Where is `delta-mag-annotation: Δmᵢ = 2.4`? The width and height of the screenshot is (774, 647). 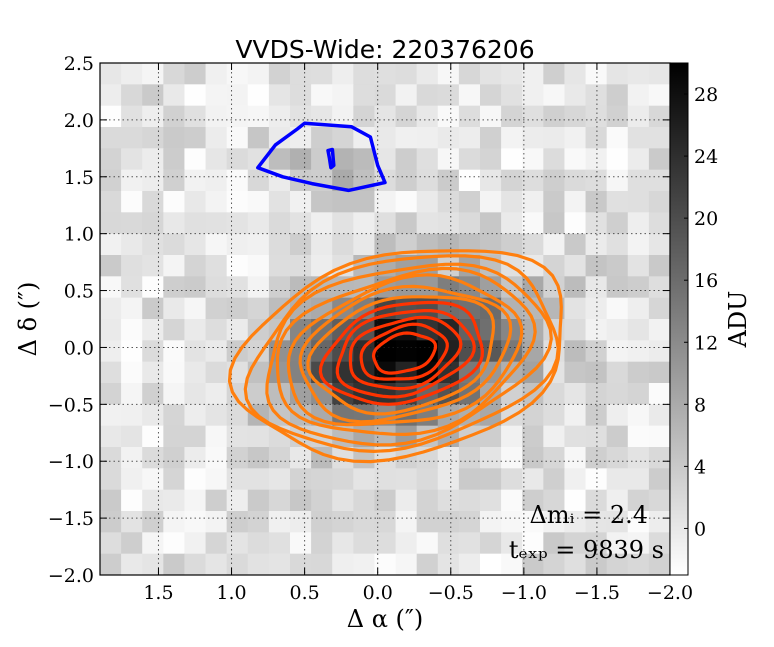
delta-mag-annotation: Δmᵢ = 2.4 is located at coordinates (589, 515).